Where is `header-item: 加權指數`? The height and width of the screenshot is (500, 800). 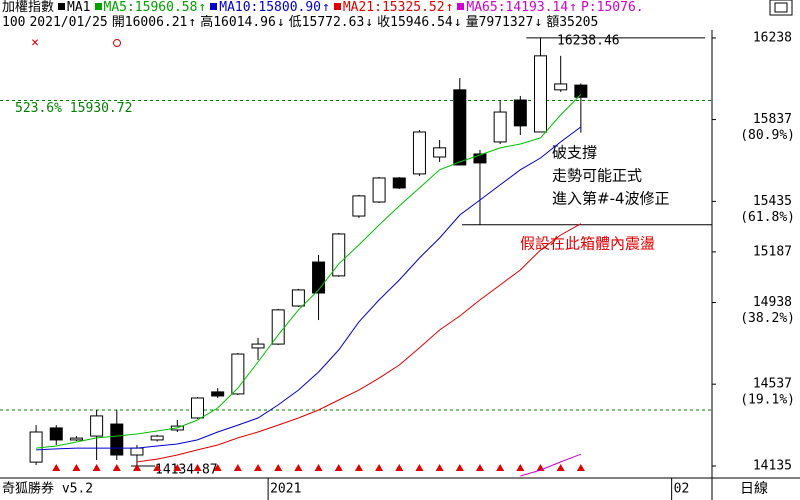 header-item: 加權指數 is located at coordinates (28, 7).